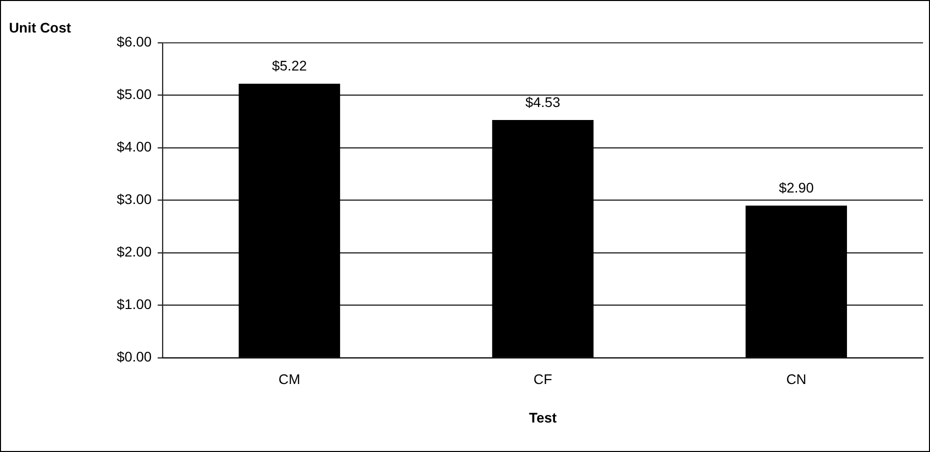 The height and width of the screenshot is (452, 930). Describe the element at coordinates (543, 378) in the screenshot. I see `x-tick-label: CF` at that location.